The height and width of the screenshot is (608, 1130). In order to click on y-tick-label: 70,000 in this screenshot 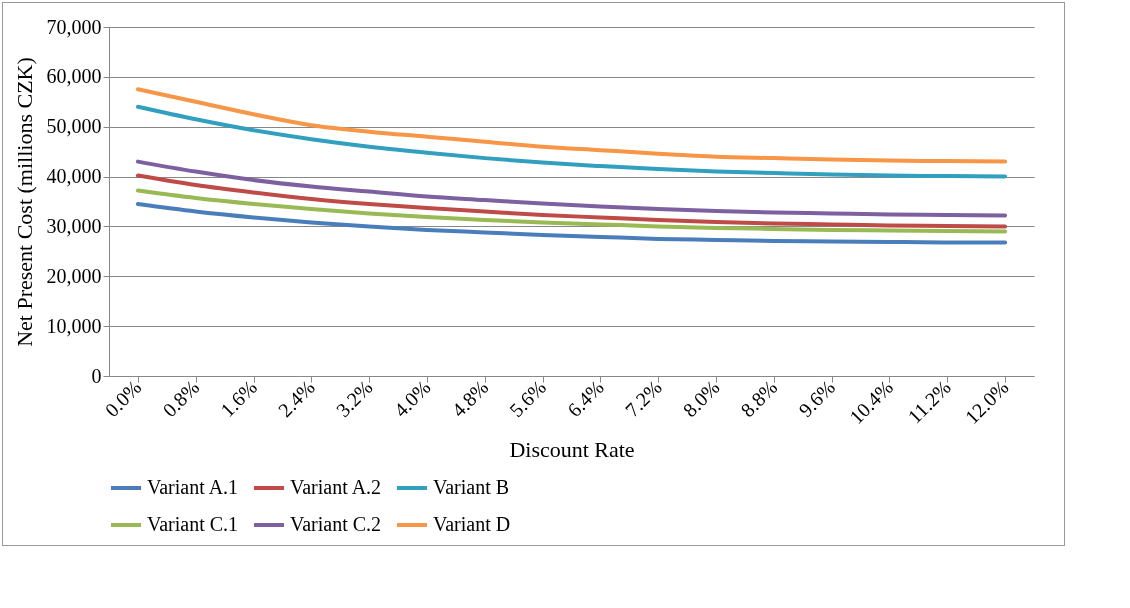, I will do `click(74, 26)`.